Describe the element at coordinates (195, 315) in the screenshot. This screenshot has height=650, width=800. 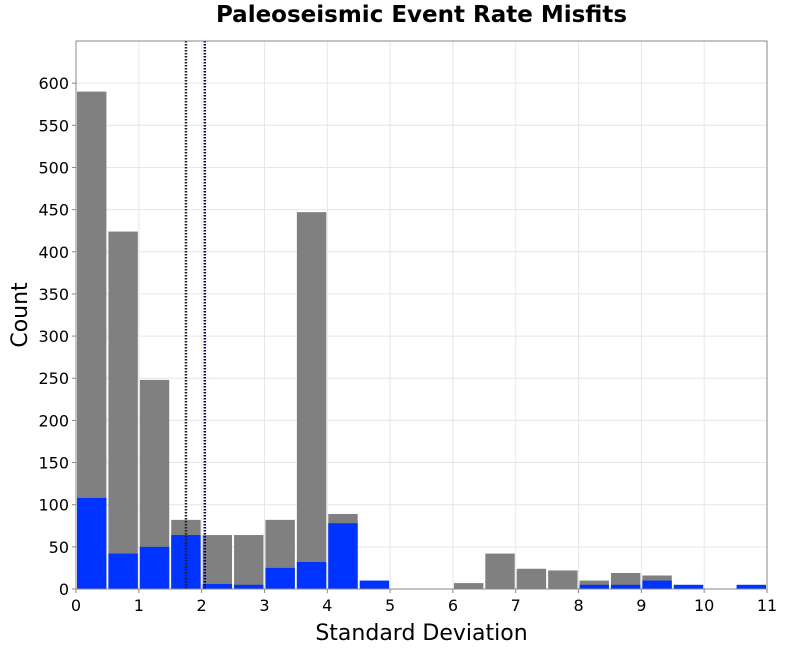
I see `reference-lines` at that location.